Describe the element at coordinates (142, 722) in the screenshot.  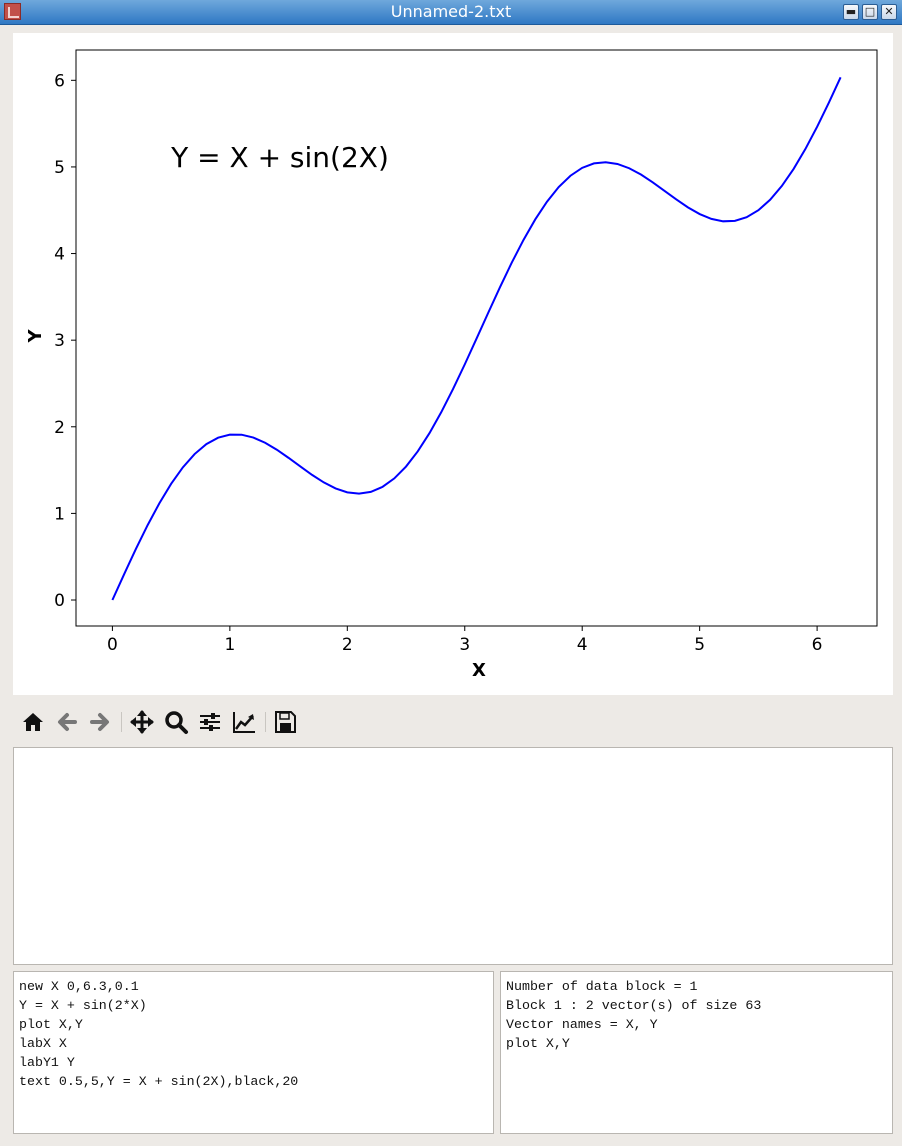
I see `pan-icon` at that location.